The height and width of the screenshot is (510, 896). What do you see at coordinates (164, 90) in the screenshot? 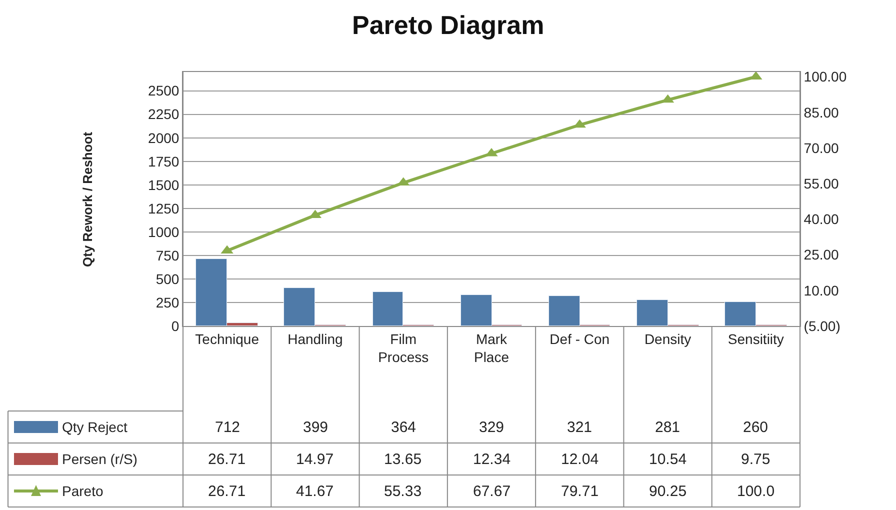
I see `y-tick-label: 2500` at bounding box center [164, 90].